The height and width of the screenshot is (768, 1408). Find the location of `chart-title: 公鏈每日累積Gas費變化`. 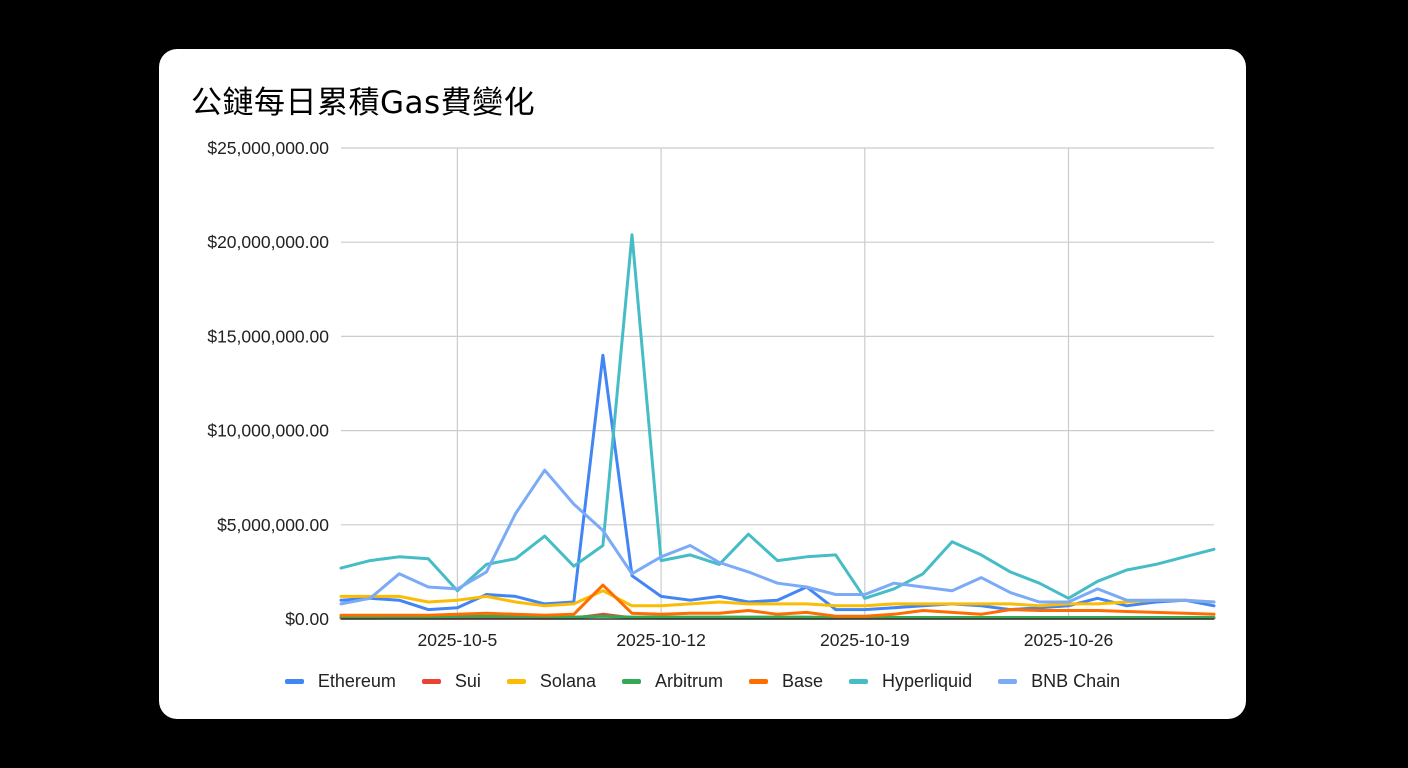

chart-title: 公鏈每日累積Gas費變化 is located at coordinates (363, 103).